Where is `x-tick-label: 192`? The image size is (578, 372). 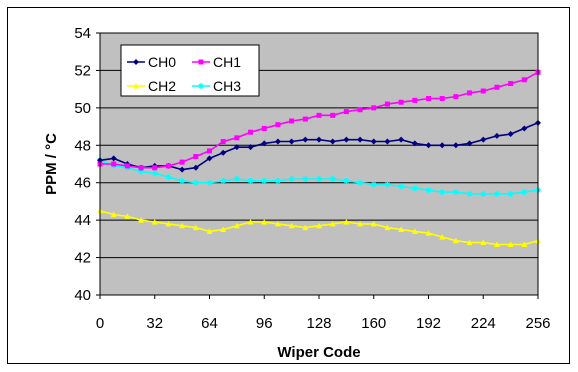 x-tick-label: 192 is located at coordinates (428, 323).